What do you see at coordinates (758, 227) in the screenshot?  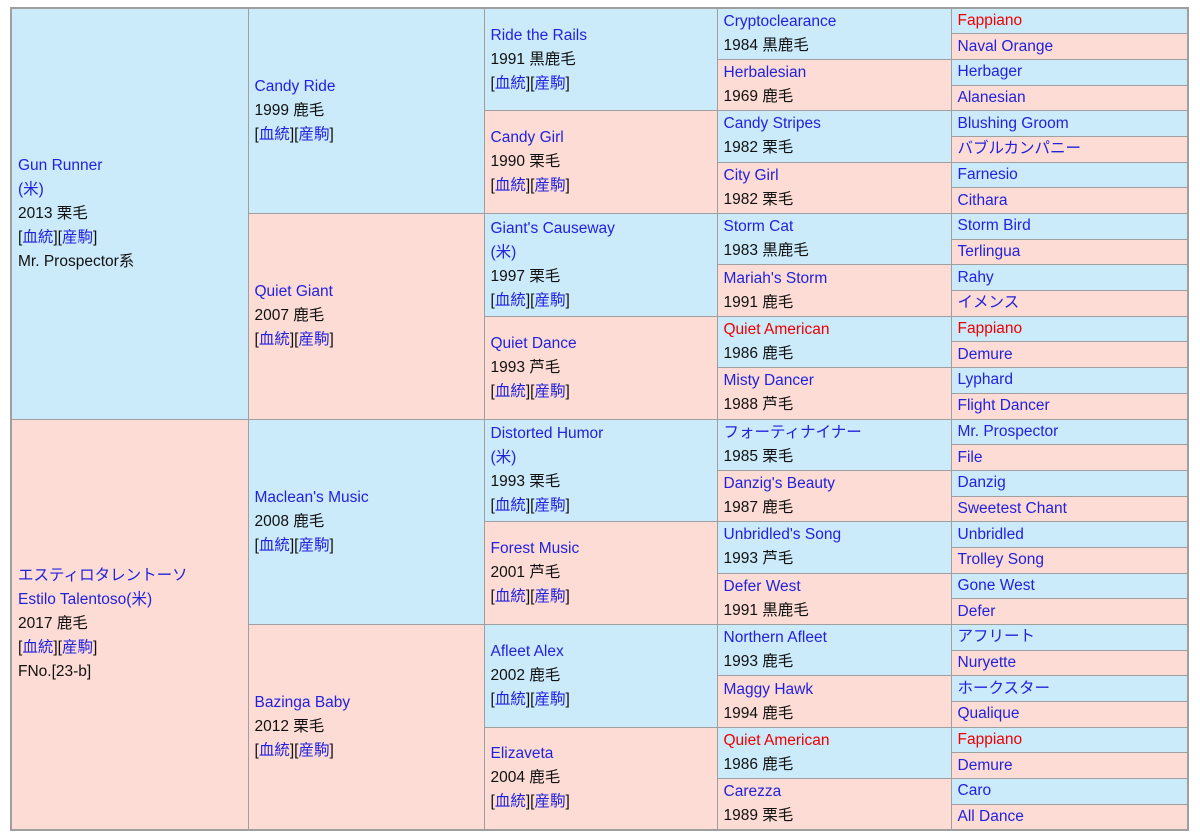 I see `horse-name-link: Storm Cat` at bounding box center [758, 227].